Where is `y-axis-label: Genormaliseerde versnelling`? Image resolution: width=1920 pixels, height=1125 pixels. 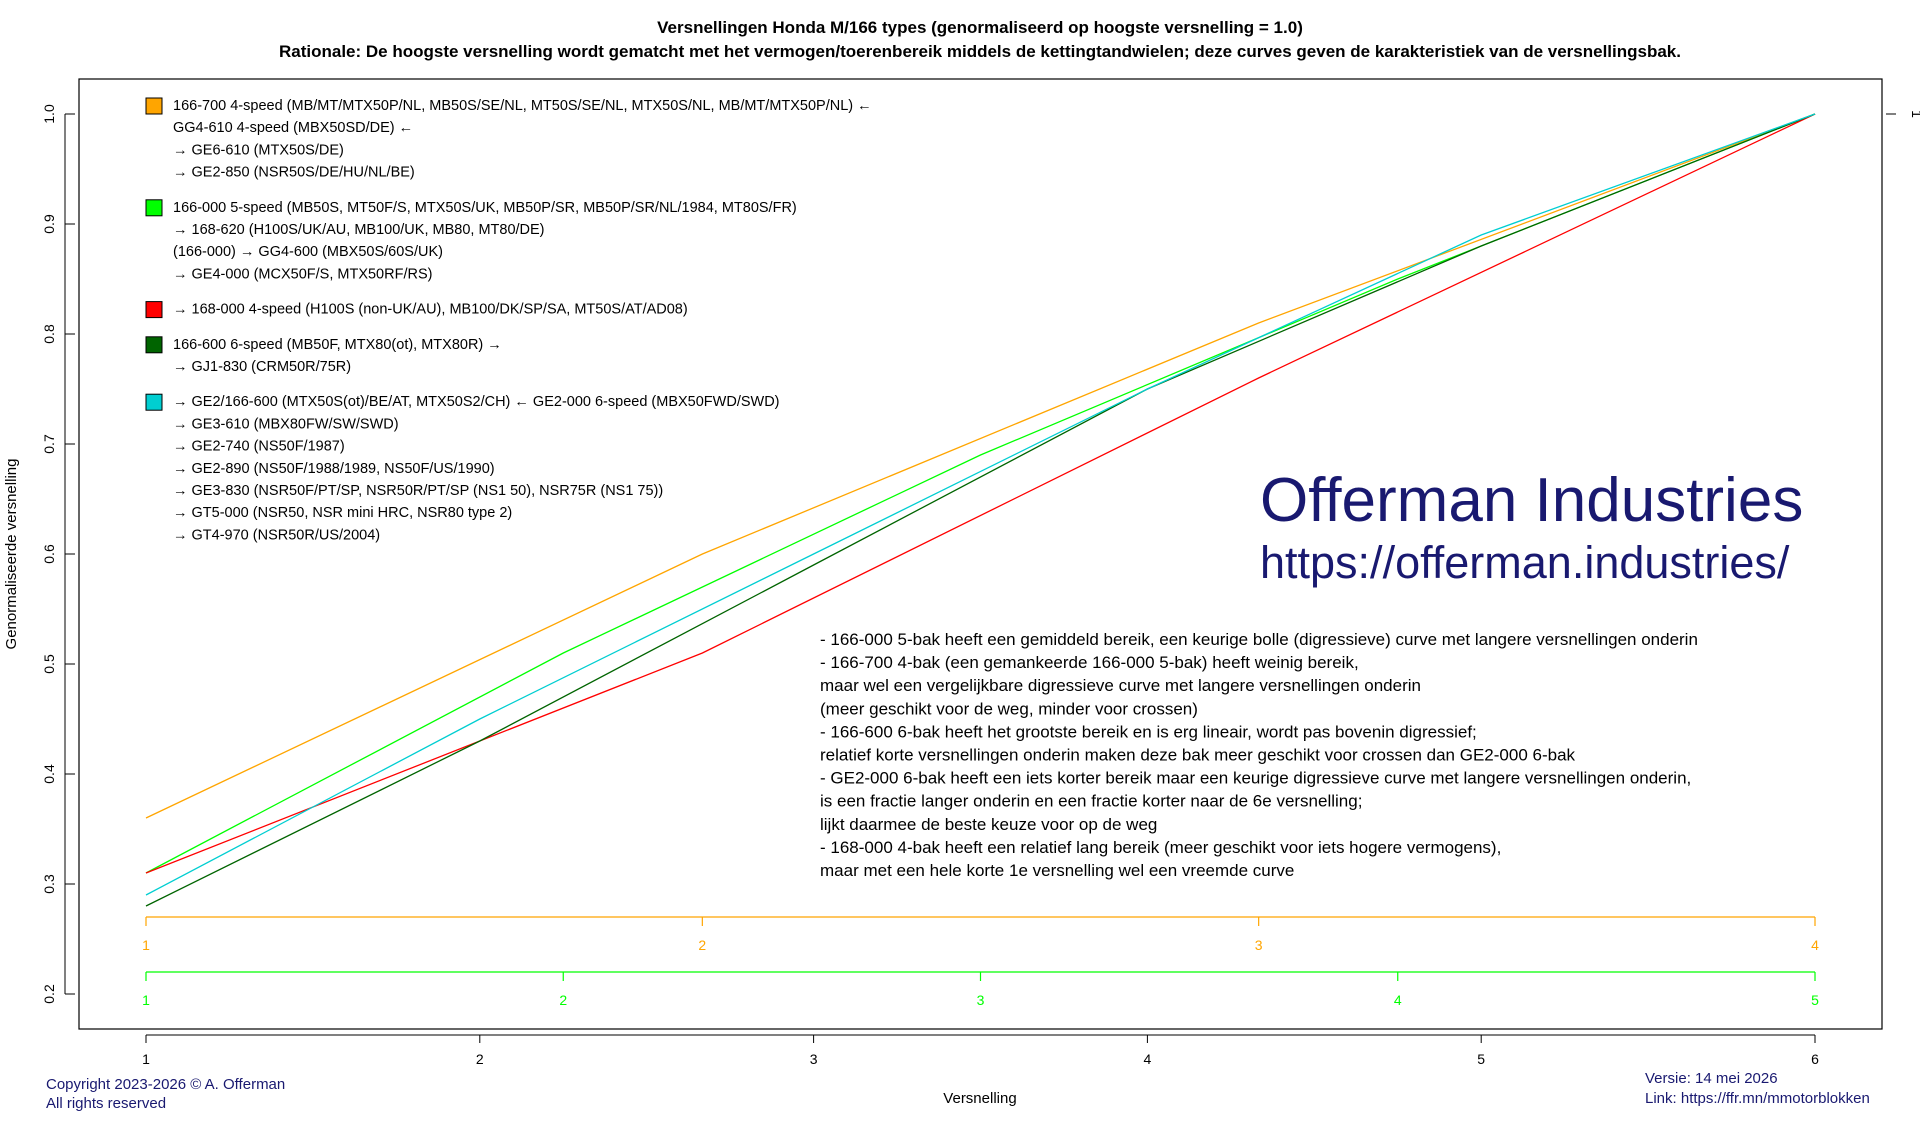 y-axis-label: Genormaliseerde versnelling is located at coordinates (11, 554).